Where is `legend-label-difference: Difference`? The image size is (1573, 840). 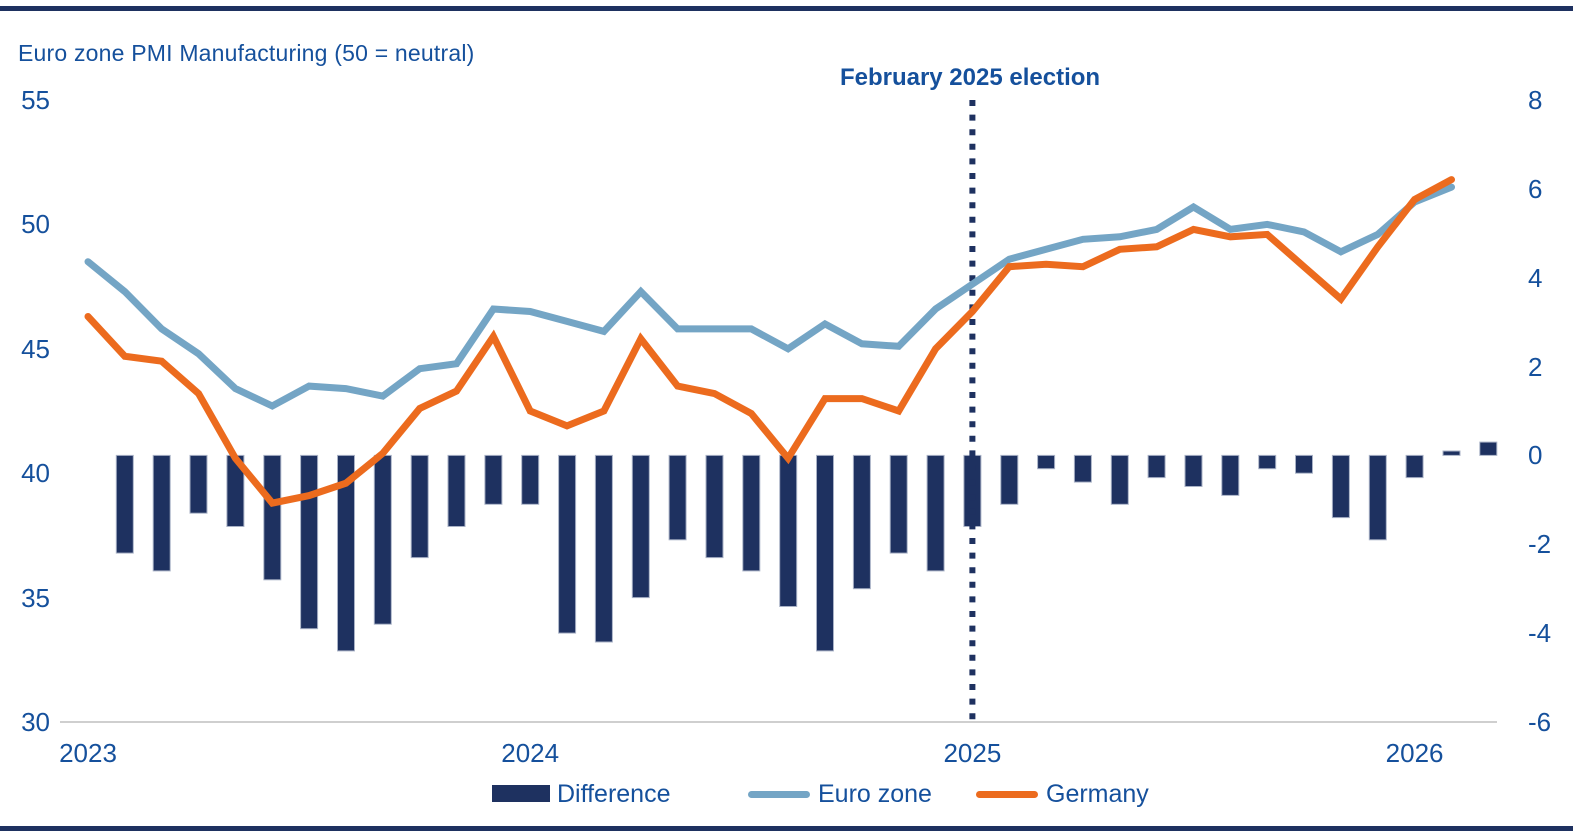
legend-label-difference: Difference is located at coordinates (614, 794).